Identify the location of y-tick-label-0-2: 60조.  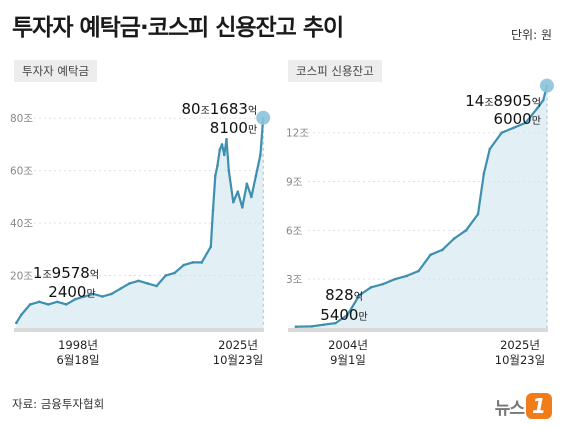
(21, 172).